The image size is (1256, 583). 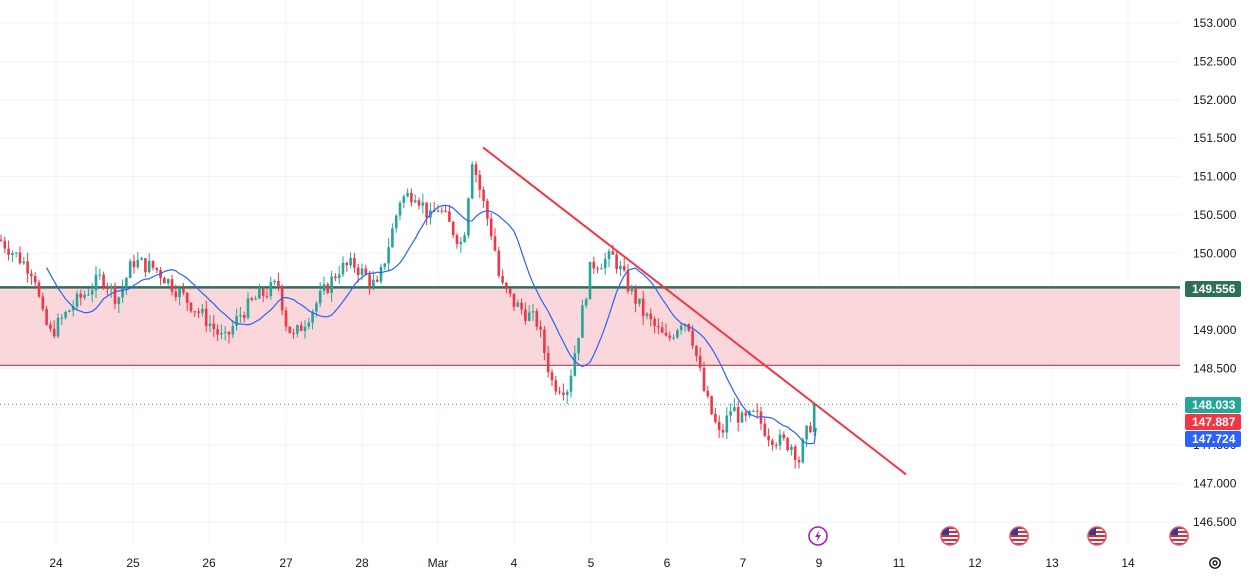 What do you see at coordinates (1213, 289) in the screenshot?
I see `price-label-badge: 149.556` at bounding box center [1213, 289].